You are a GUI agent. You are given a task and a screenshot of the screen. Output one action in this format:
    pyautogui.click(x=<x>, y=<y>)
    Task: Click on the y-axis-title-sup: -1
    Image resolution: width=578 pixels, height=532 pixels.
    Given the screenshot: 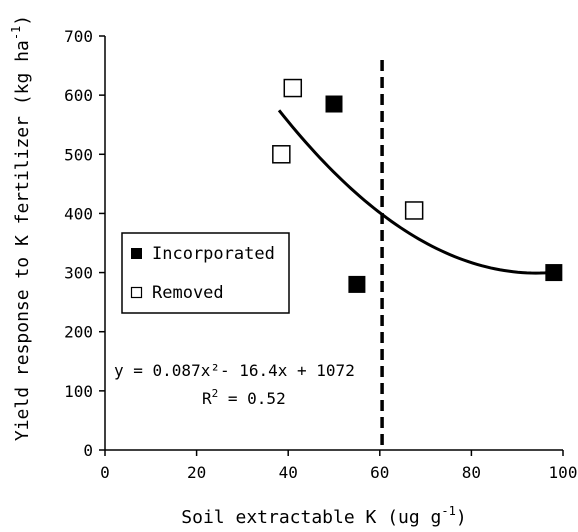 What is the action you would take?
    pyautogui.click(x=16, y=33)
    